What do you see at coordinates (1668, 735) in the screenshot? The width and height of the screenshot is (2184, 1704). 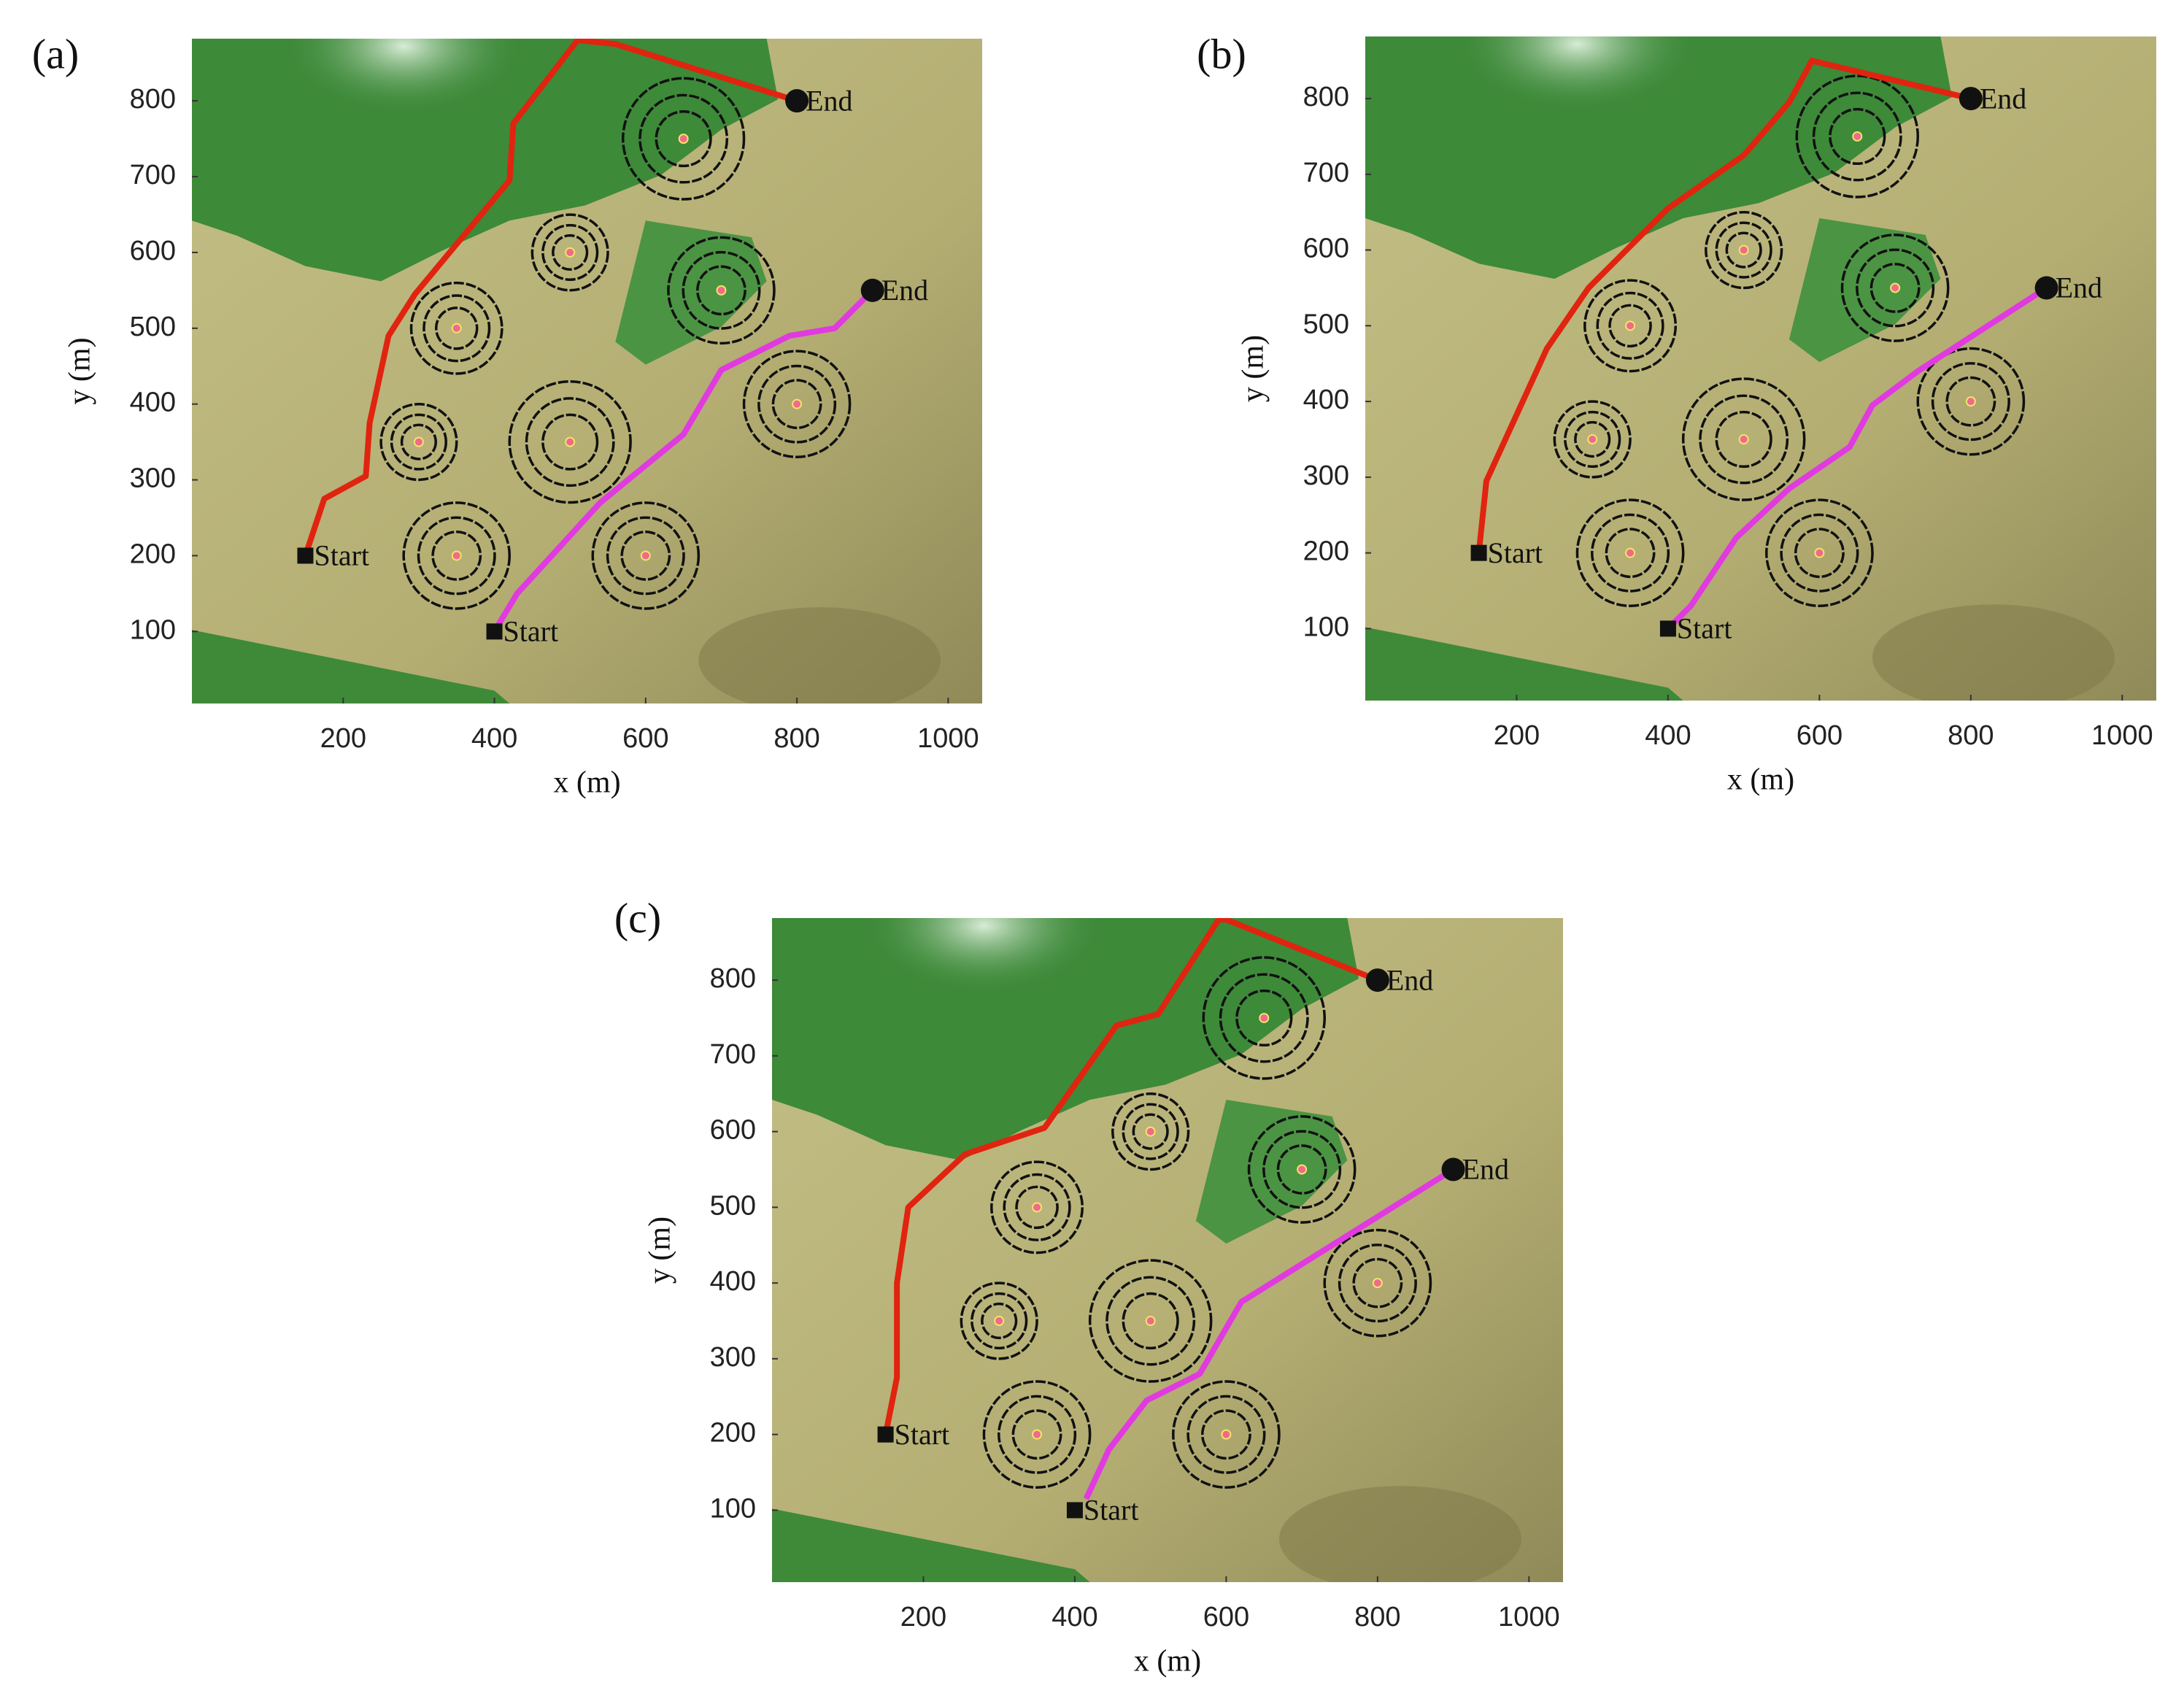 I see `x-tick-label: 400` at bounding box center [1668, 735].